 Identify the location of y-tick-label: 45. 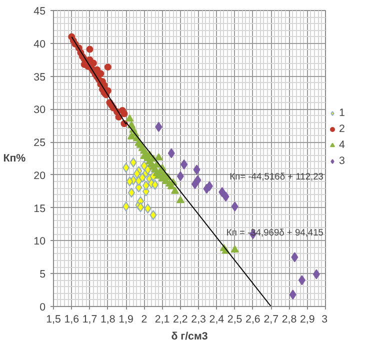
(40, 12).